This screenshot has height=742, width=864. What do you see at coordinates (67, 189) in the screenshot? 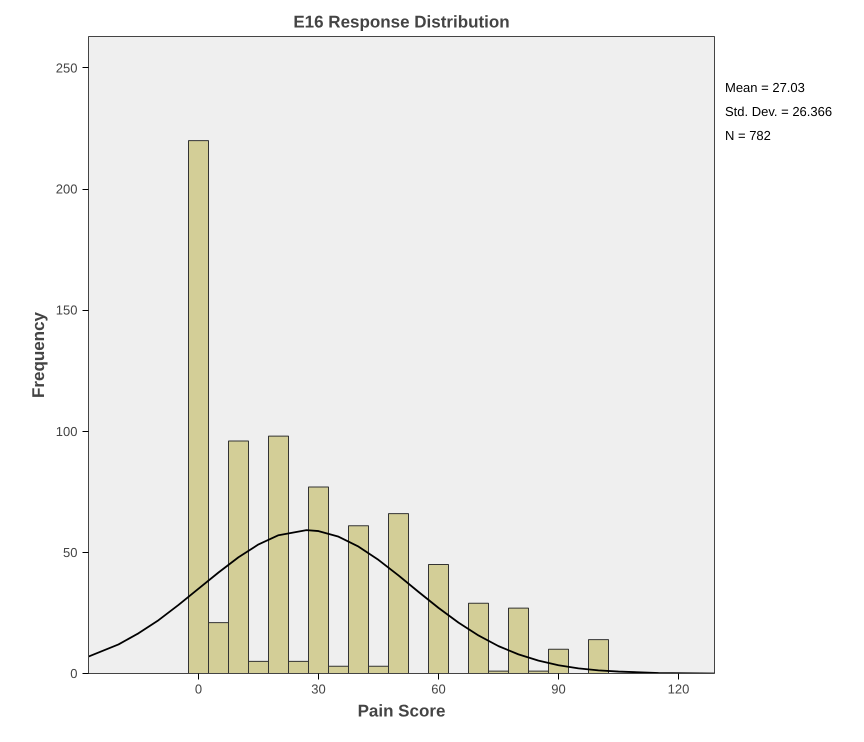
I see `y-tick-label: 200` at bounding box center [67, 189].